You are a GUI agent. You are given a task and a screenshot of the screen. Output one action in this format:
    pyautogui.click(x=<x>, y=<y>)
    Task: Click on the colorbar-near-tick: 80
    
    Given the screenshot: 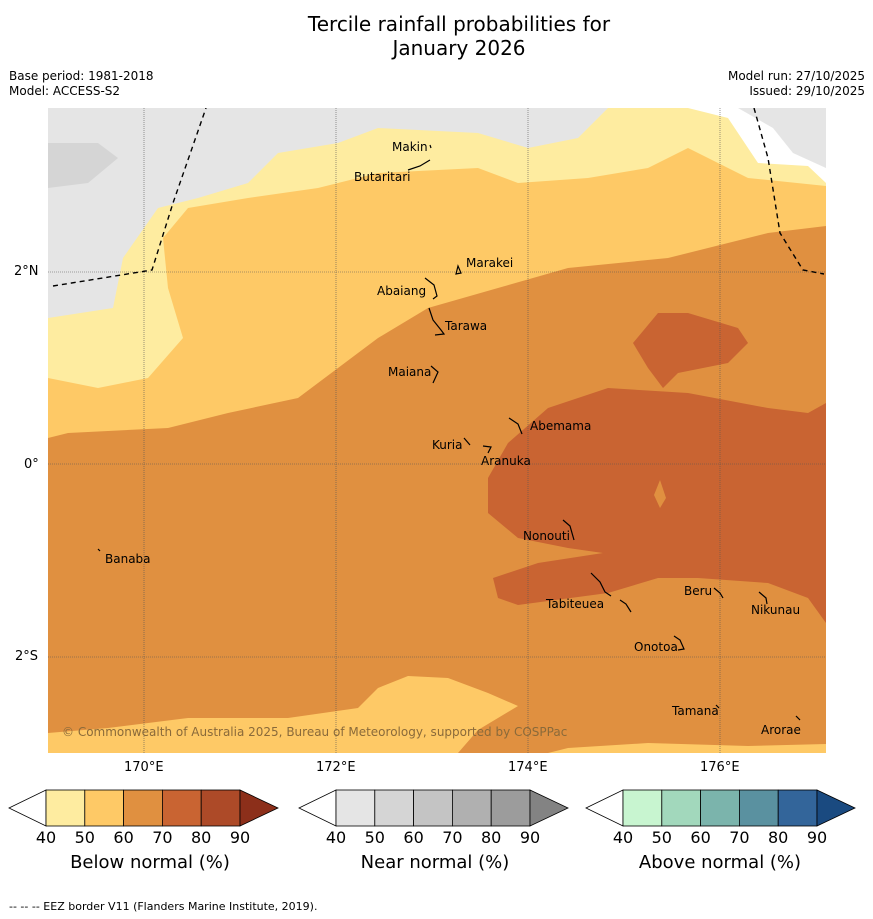 What is the action you would take?
    pyautogui.click(x=491, y=837)
    